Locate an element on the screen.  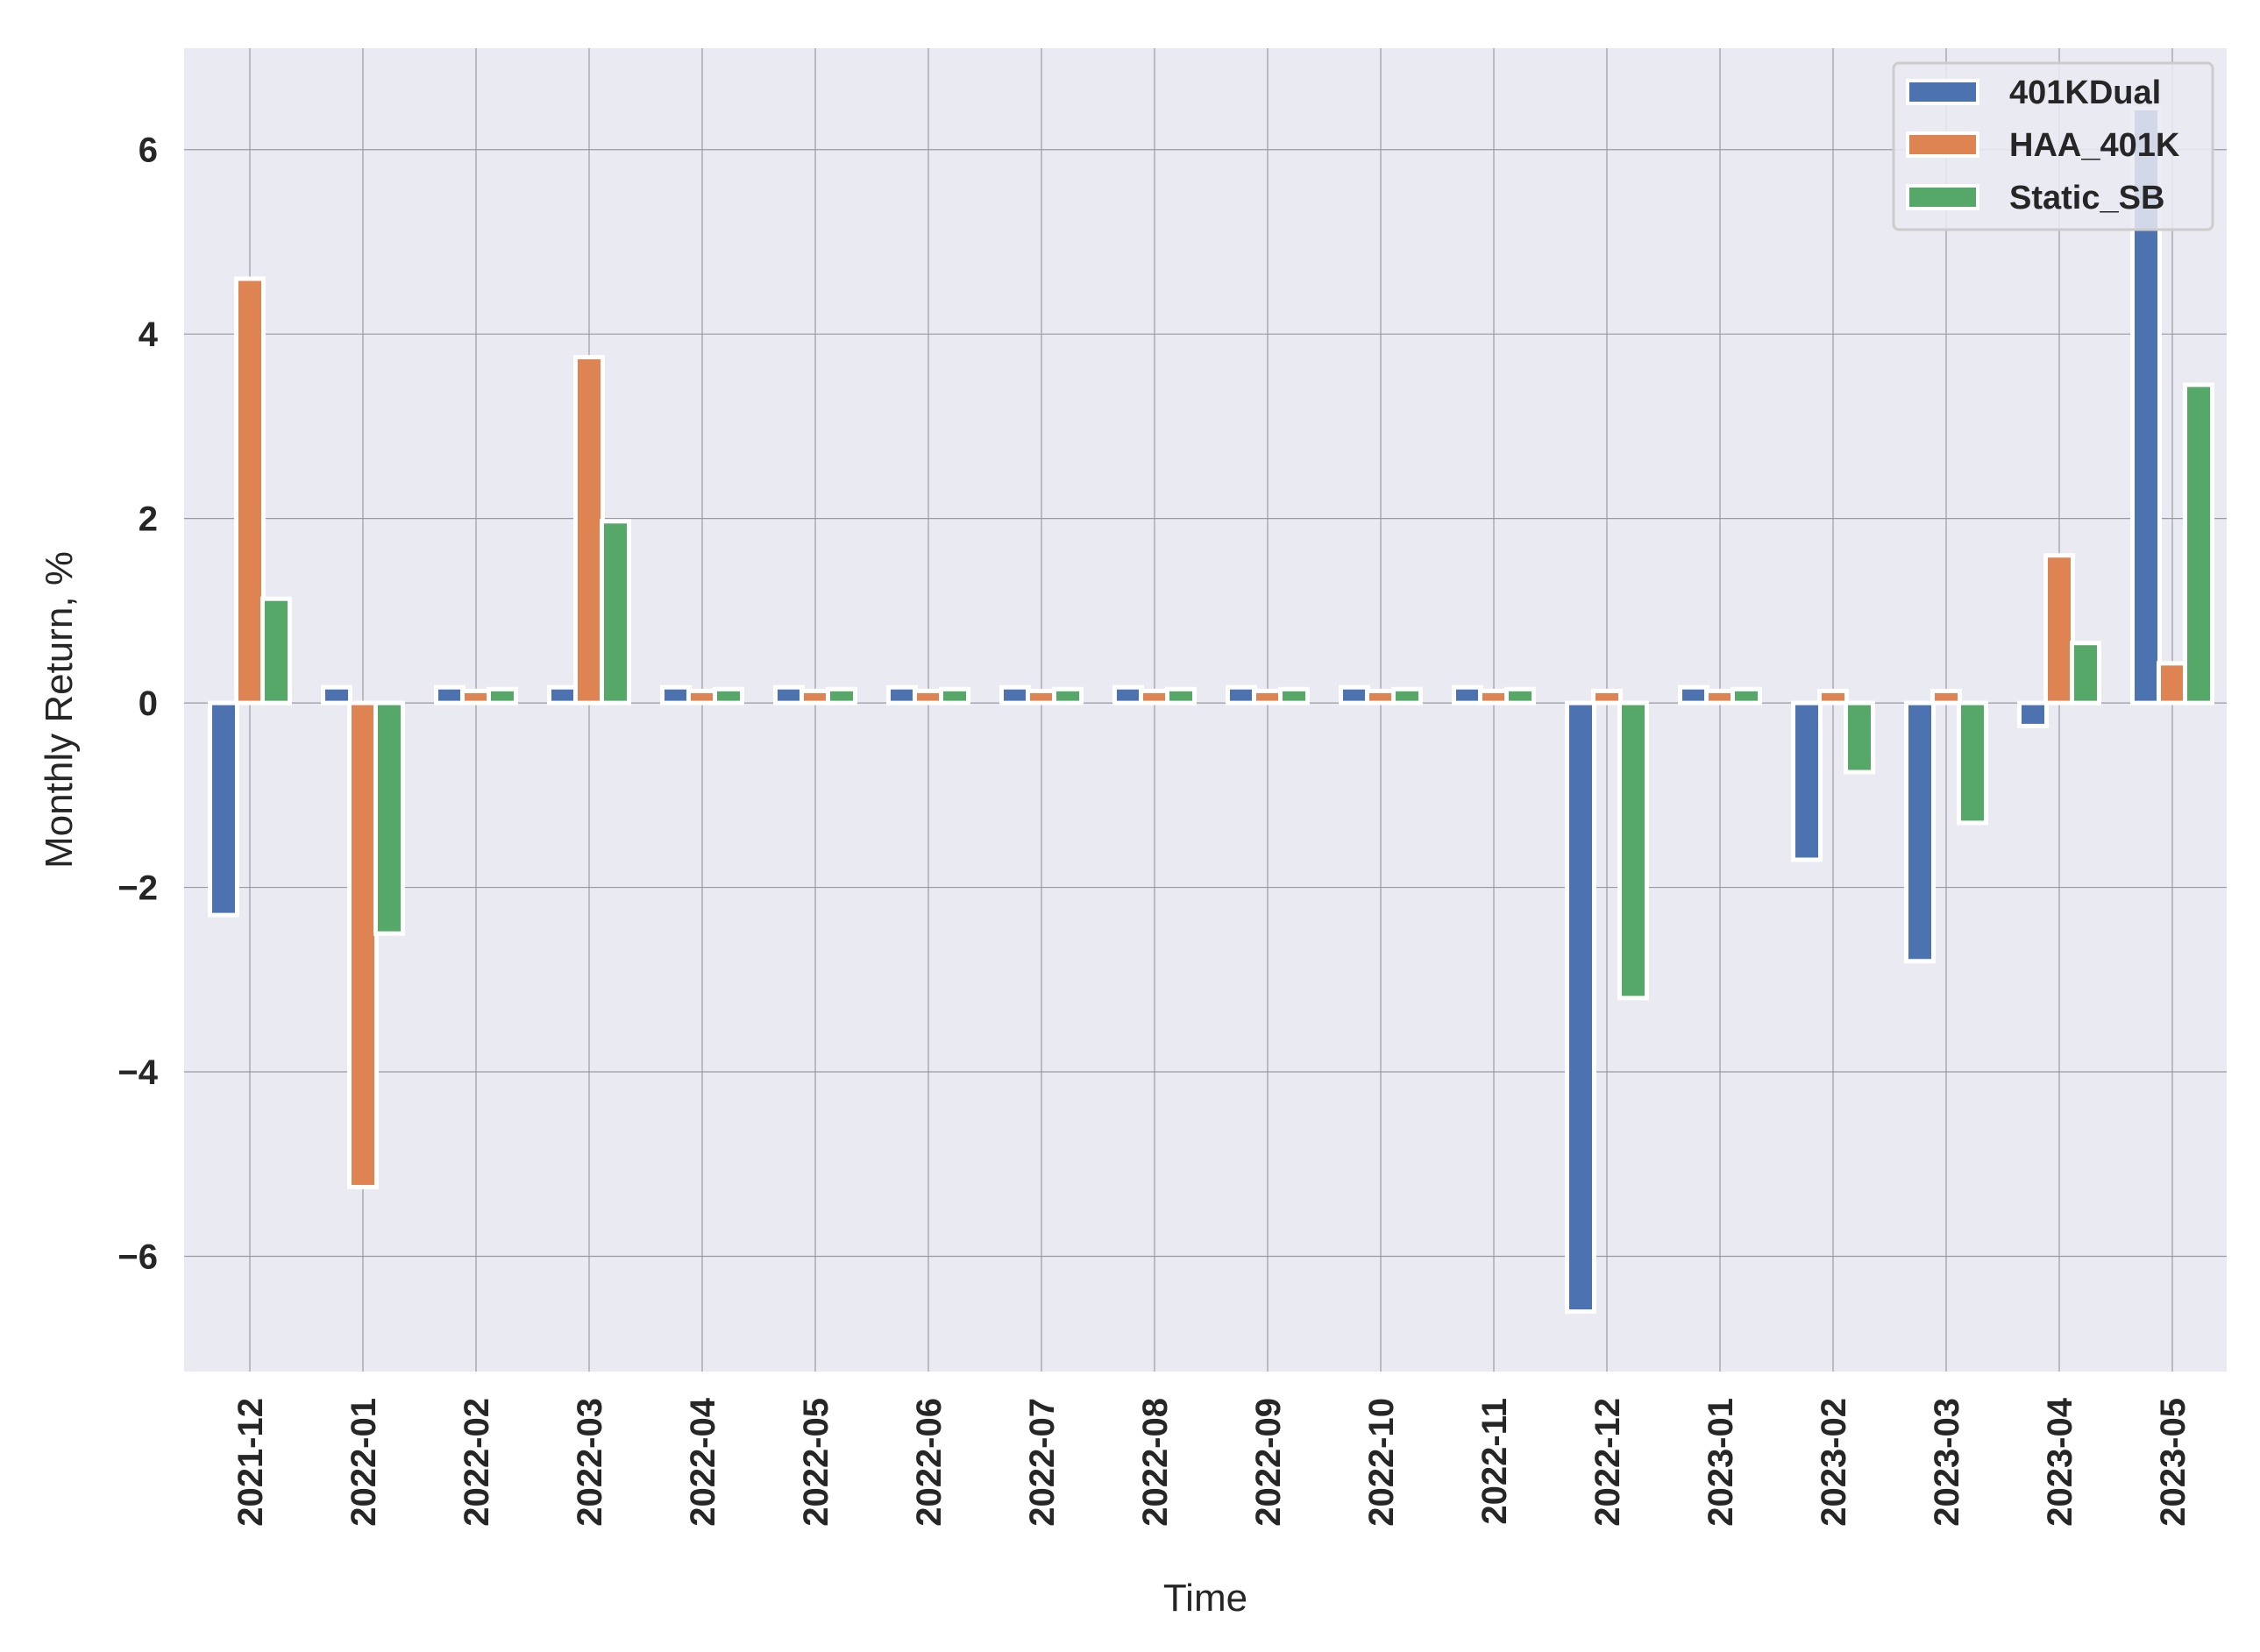
legend-label: HAA_401K is located at coordinates (2095, 145).